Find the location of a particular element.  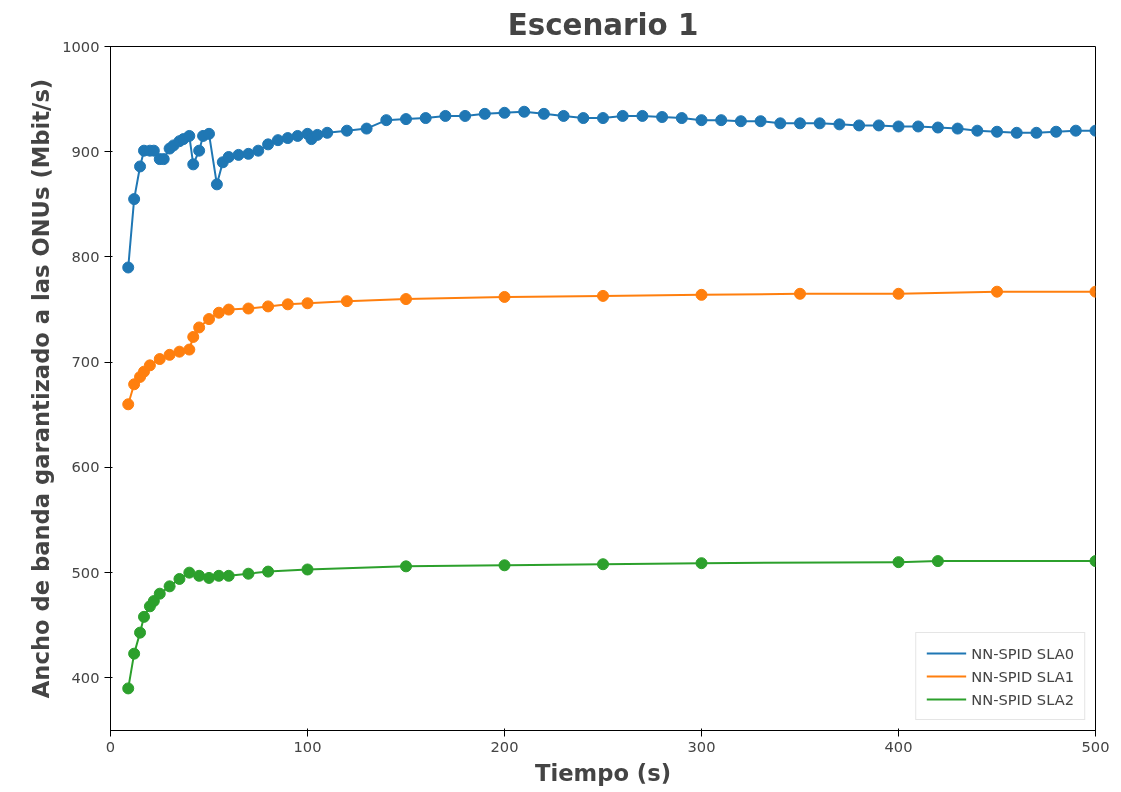

x-tick-label: 400 is located at coordinates (898, 746).